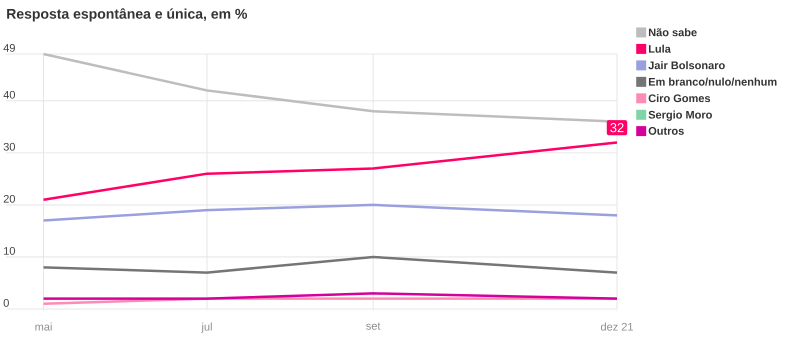  What do you see at coordinates (679, 98) in the screenshot?
I see `legend-label: Ciro Gomes` at bounding box center [679, 98].